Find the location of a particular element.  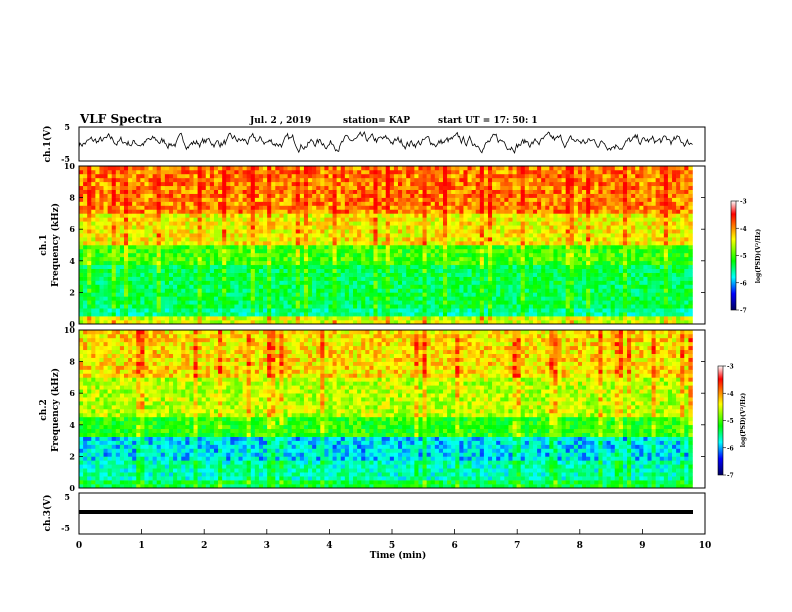

ch1-waveform-line is located at coordinates (385, 142).